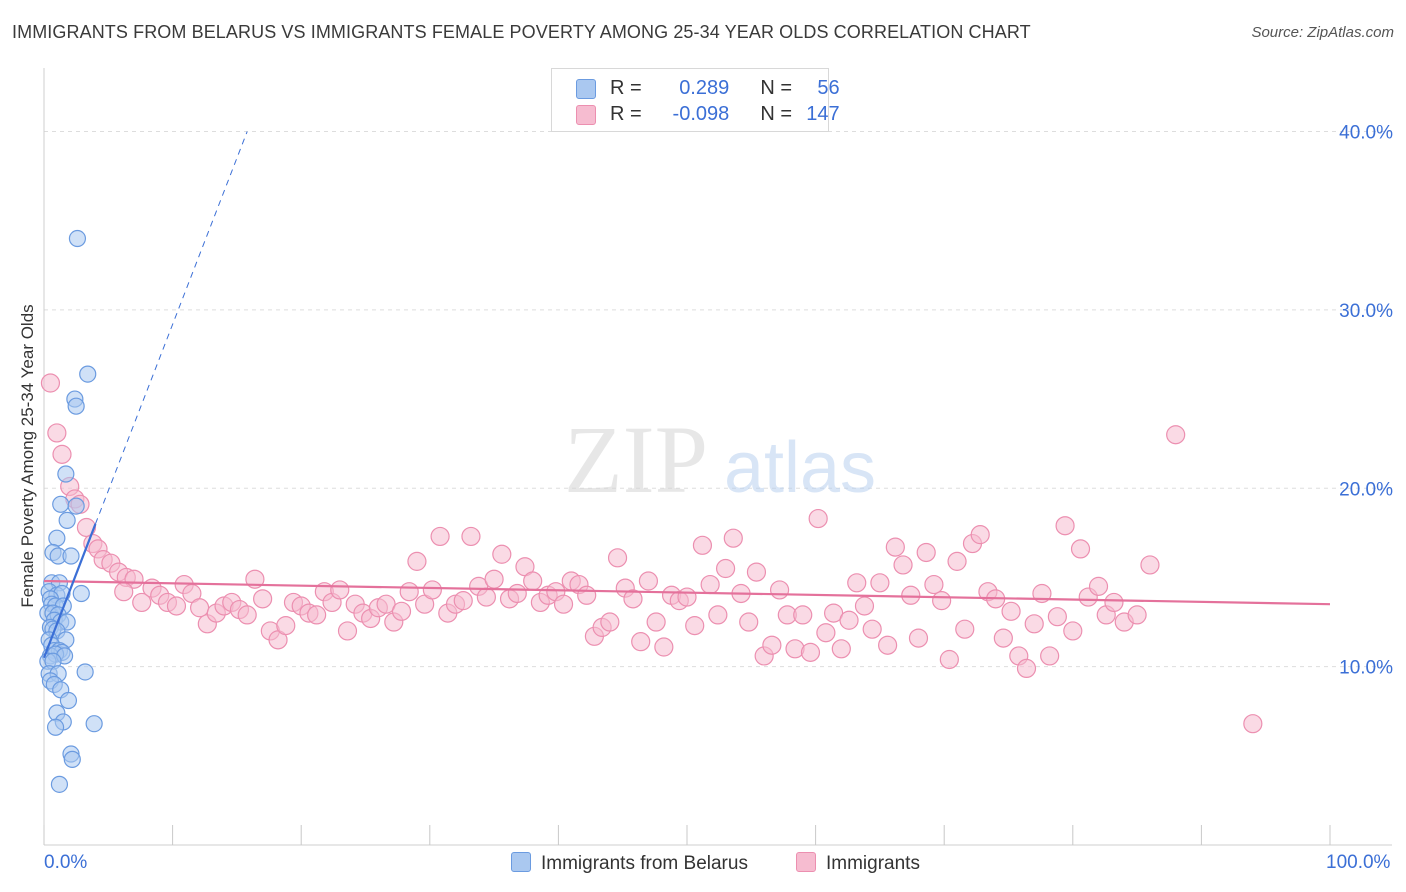  What do you see at coordinates (69, 591) in the screenshot?
I see `belarus-trend-line` at bounding box center [69, 591].